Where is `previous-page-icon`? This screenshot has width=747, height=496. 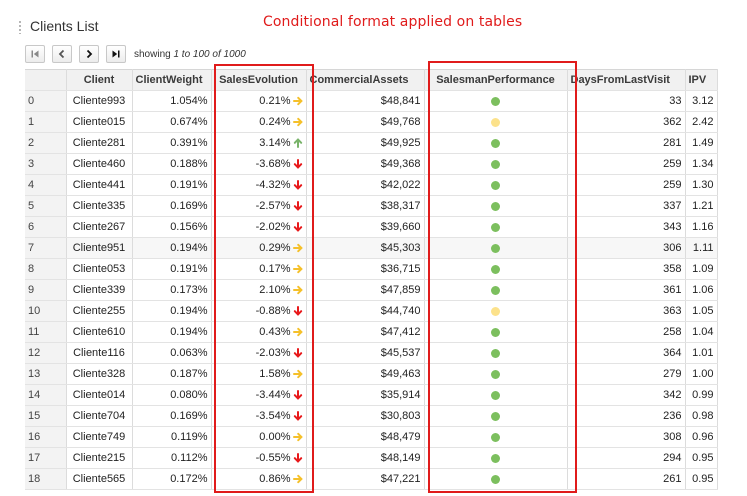 previous-page-icon is located at coordinates (61, 54).